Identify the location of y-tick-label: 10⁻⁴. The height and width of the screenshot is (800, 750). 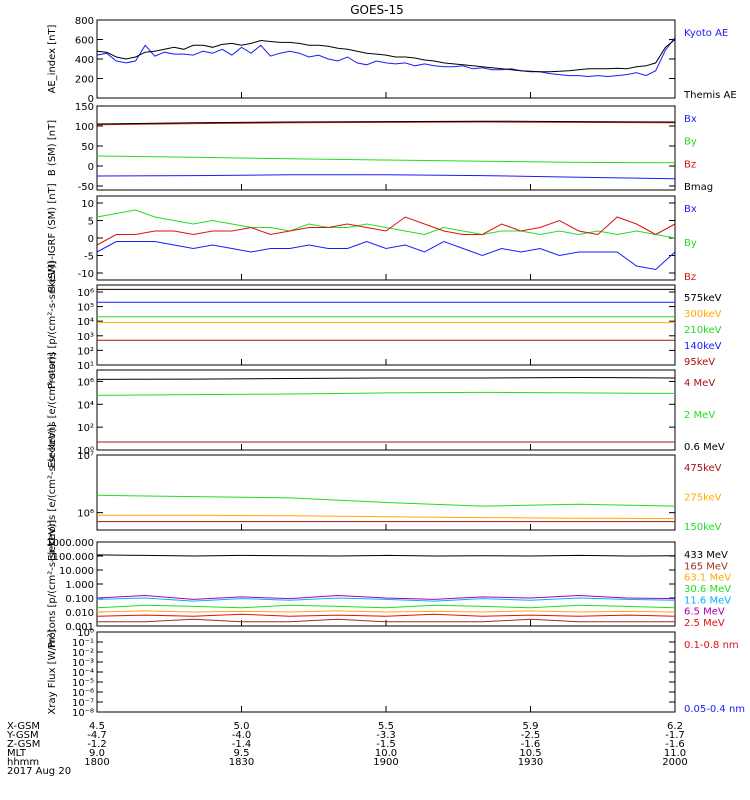
(83, 673).